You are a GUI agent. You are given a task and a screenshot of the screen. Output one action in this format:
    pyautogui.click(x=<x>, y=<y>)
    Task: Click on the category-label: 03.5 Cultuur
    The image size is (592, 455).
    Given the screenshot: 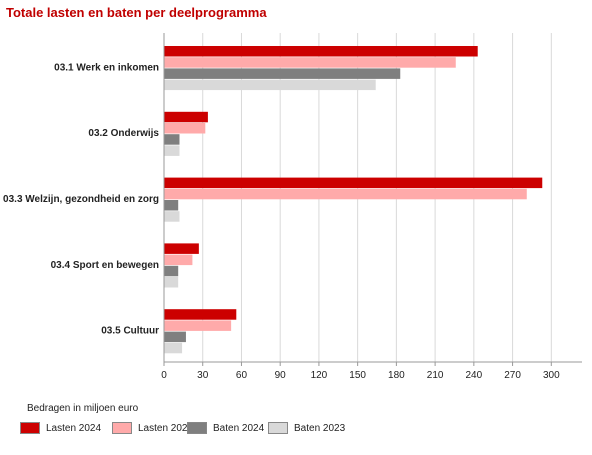 What is the action you would take?
    pyautogui.click(x=130, y=331)
    